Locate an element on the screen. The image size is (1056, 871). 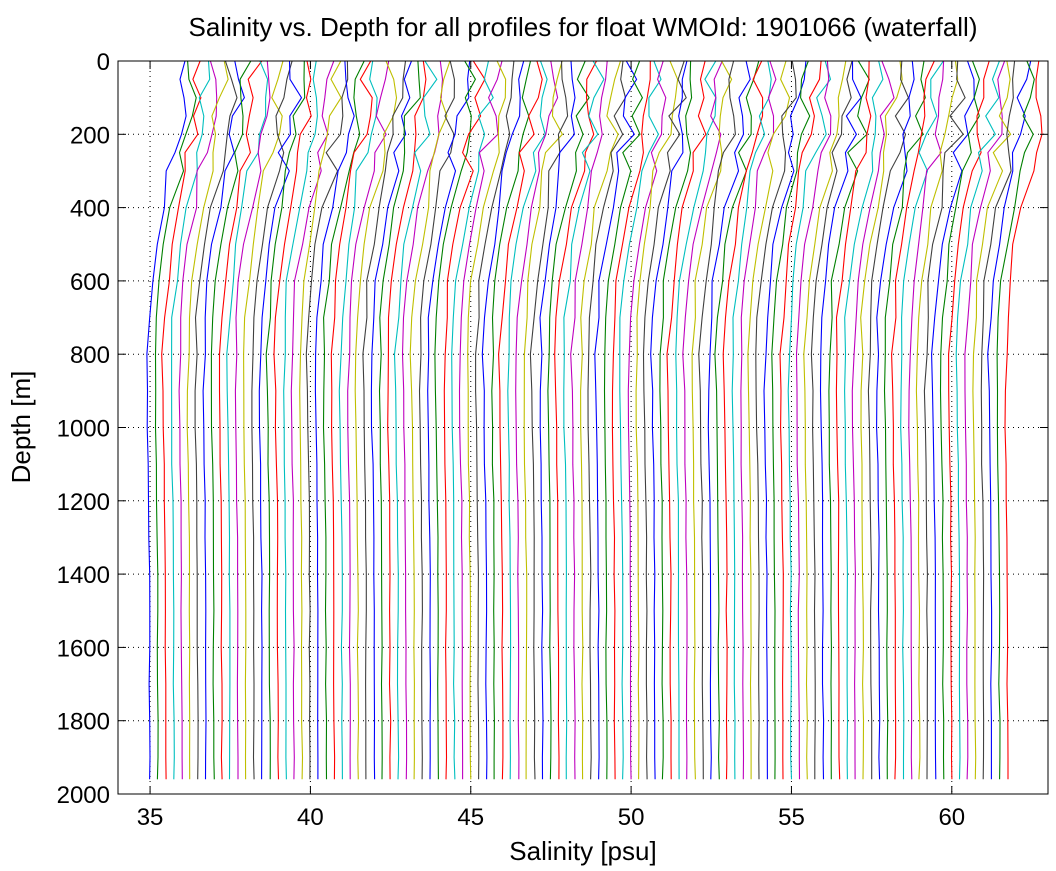
x-tick-label: 45 is located at coordinates (470, 817).